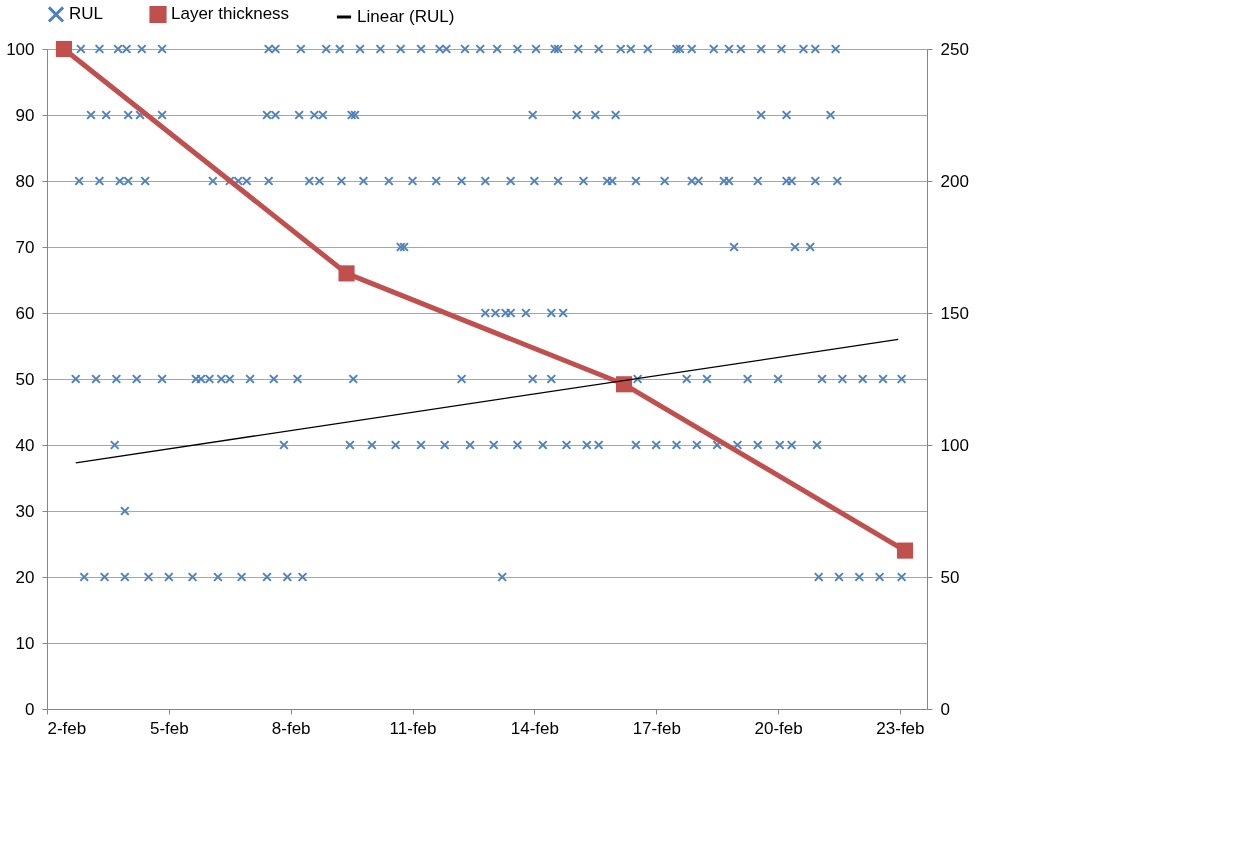 This screenshot has width=1250, height=845. Describe the element at coordinates (230, 14) in the screenshot. I see `legend-label: Layer thickness` at that location.